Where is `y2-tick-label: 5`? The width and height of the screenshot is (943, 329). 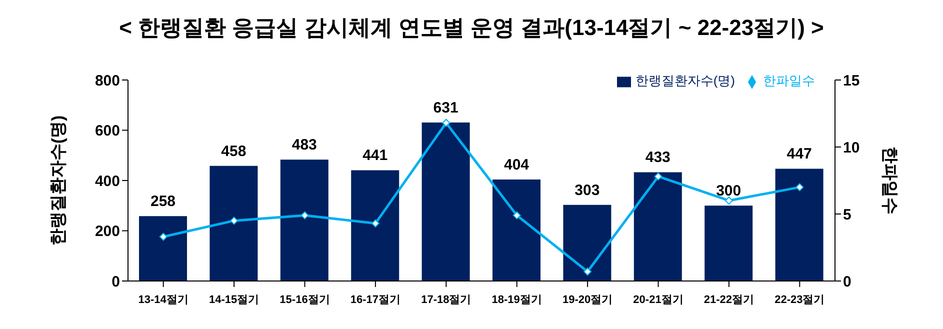 y2-tick-label: 5 is located at coordinates (847, 215).